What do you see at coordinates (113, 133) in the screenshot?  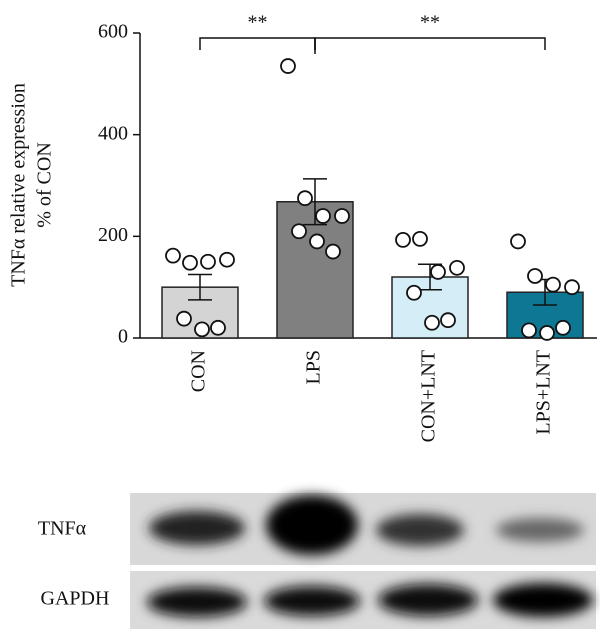 I see `y-tick-label: 400` at bounding box center [113, 133].